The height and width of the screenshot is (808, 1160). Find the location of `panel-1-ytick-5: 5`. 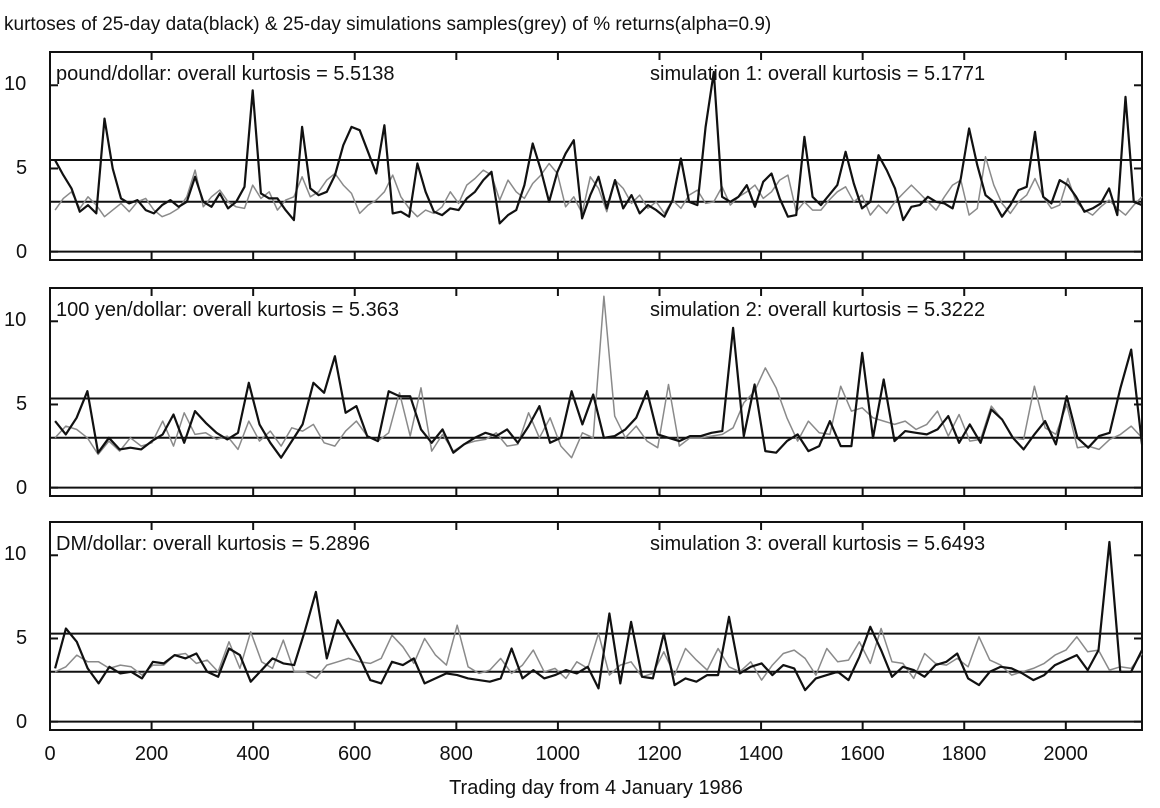

panel-1-ytick-5: 5 is located at coordinates (21, 168).